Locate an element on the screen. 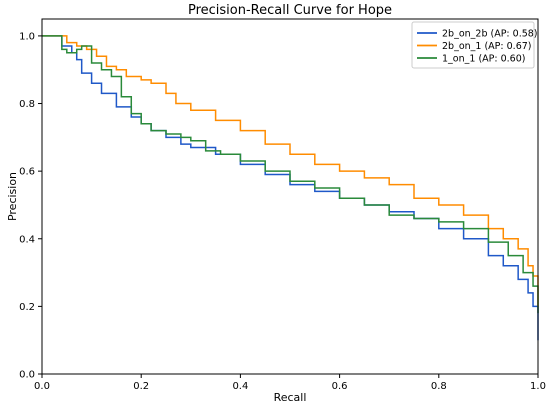  legend-label: 1_on_1 (AP: 0.60) is located at coordinates (483, 59).